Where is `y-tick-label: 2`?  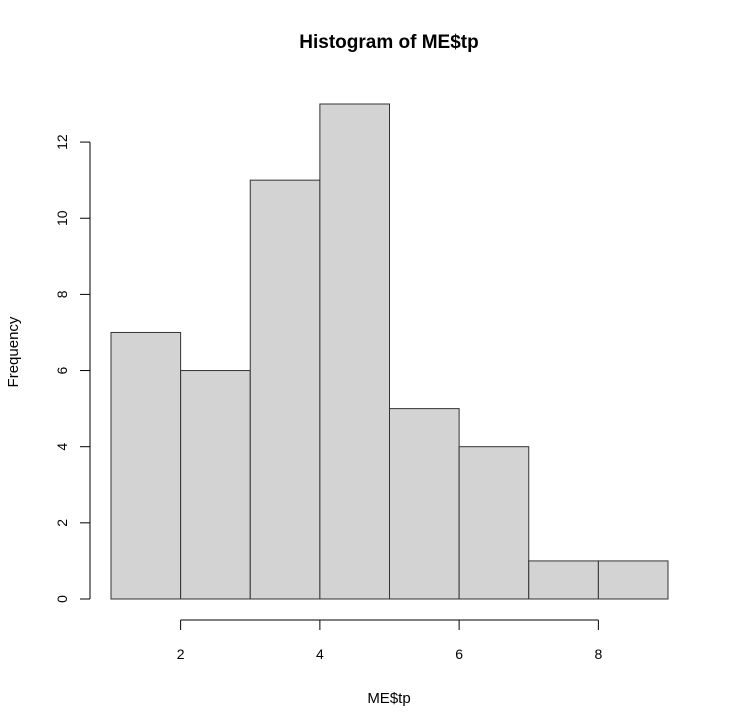 y-tick-label: 2 is located at coordinates (62, 523).